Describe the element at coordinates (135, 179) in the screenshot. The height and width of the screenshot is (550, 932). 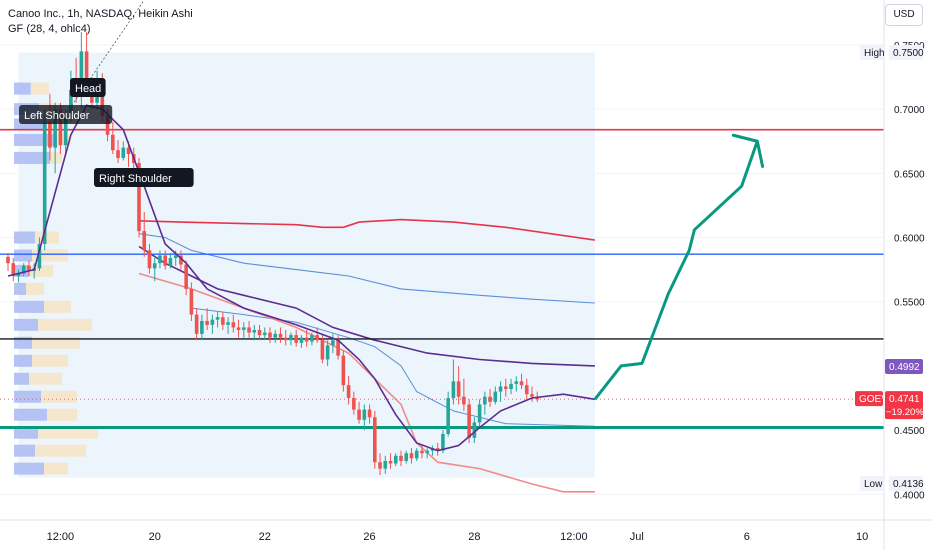
I see `pattern-label-right-shoulder: Right Shoulder` at that location.